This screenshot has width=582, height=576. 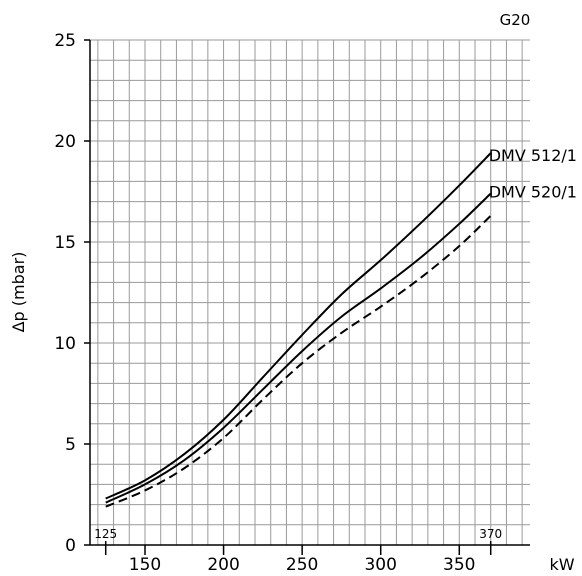 I want to click on y-axis-label: Δp (mbar), so click(x=18, y=292).